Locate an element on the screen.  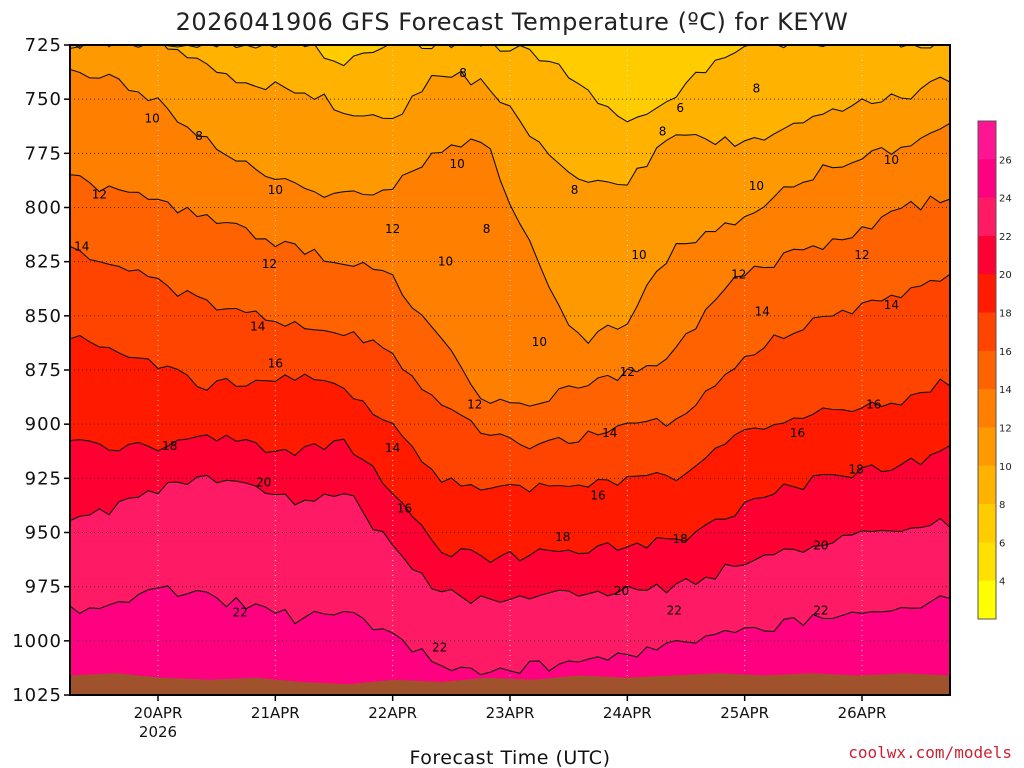
colorbar: 4 6 8 10 12 14 16 18 20 22 24 26 is located at coordinates (994, 370).